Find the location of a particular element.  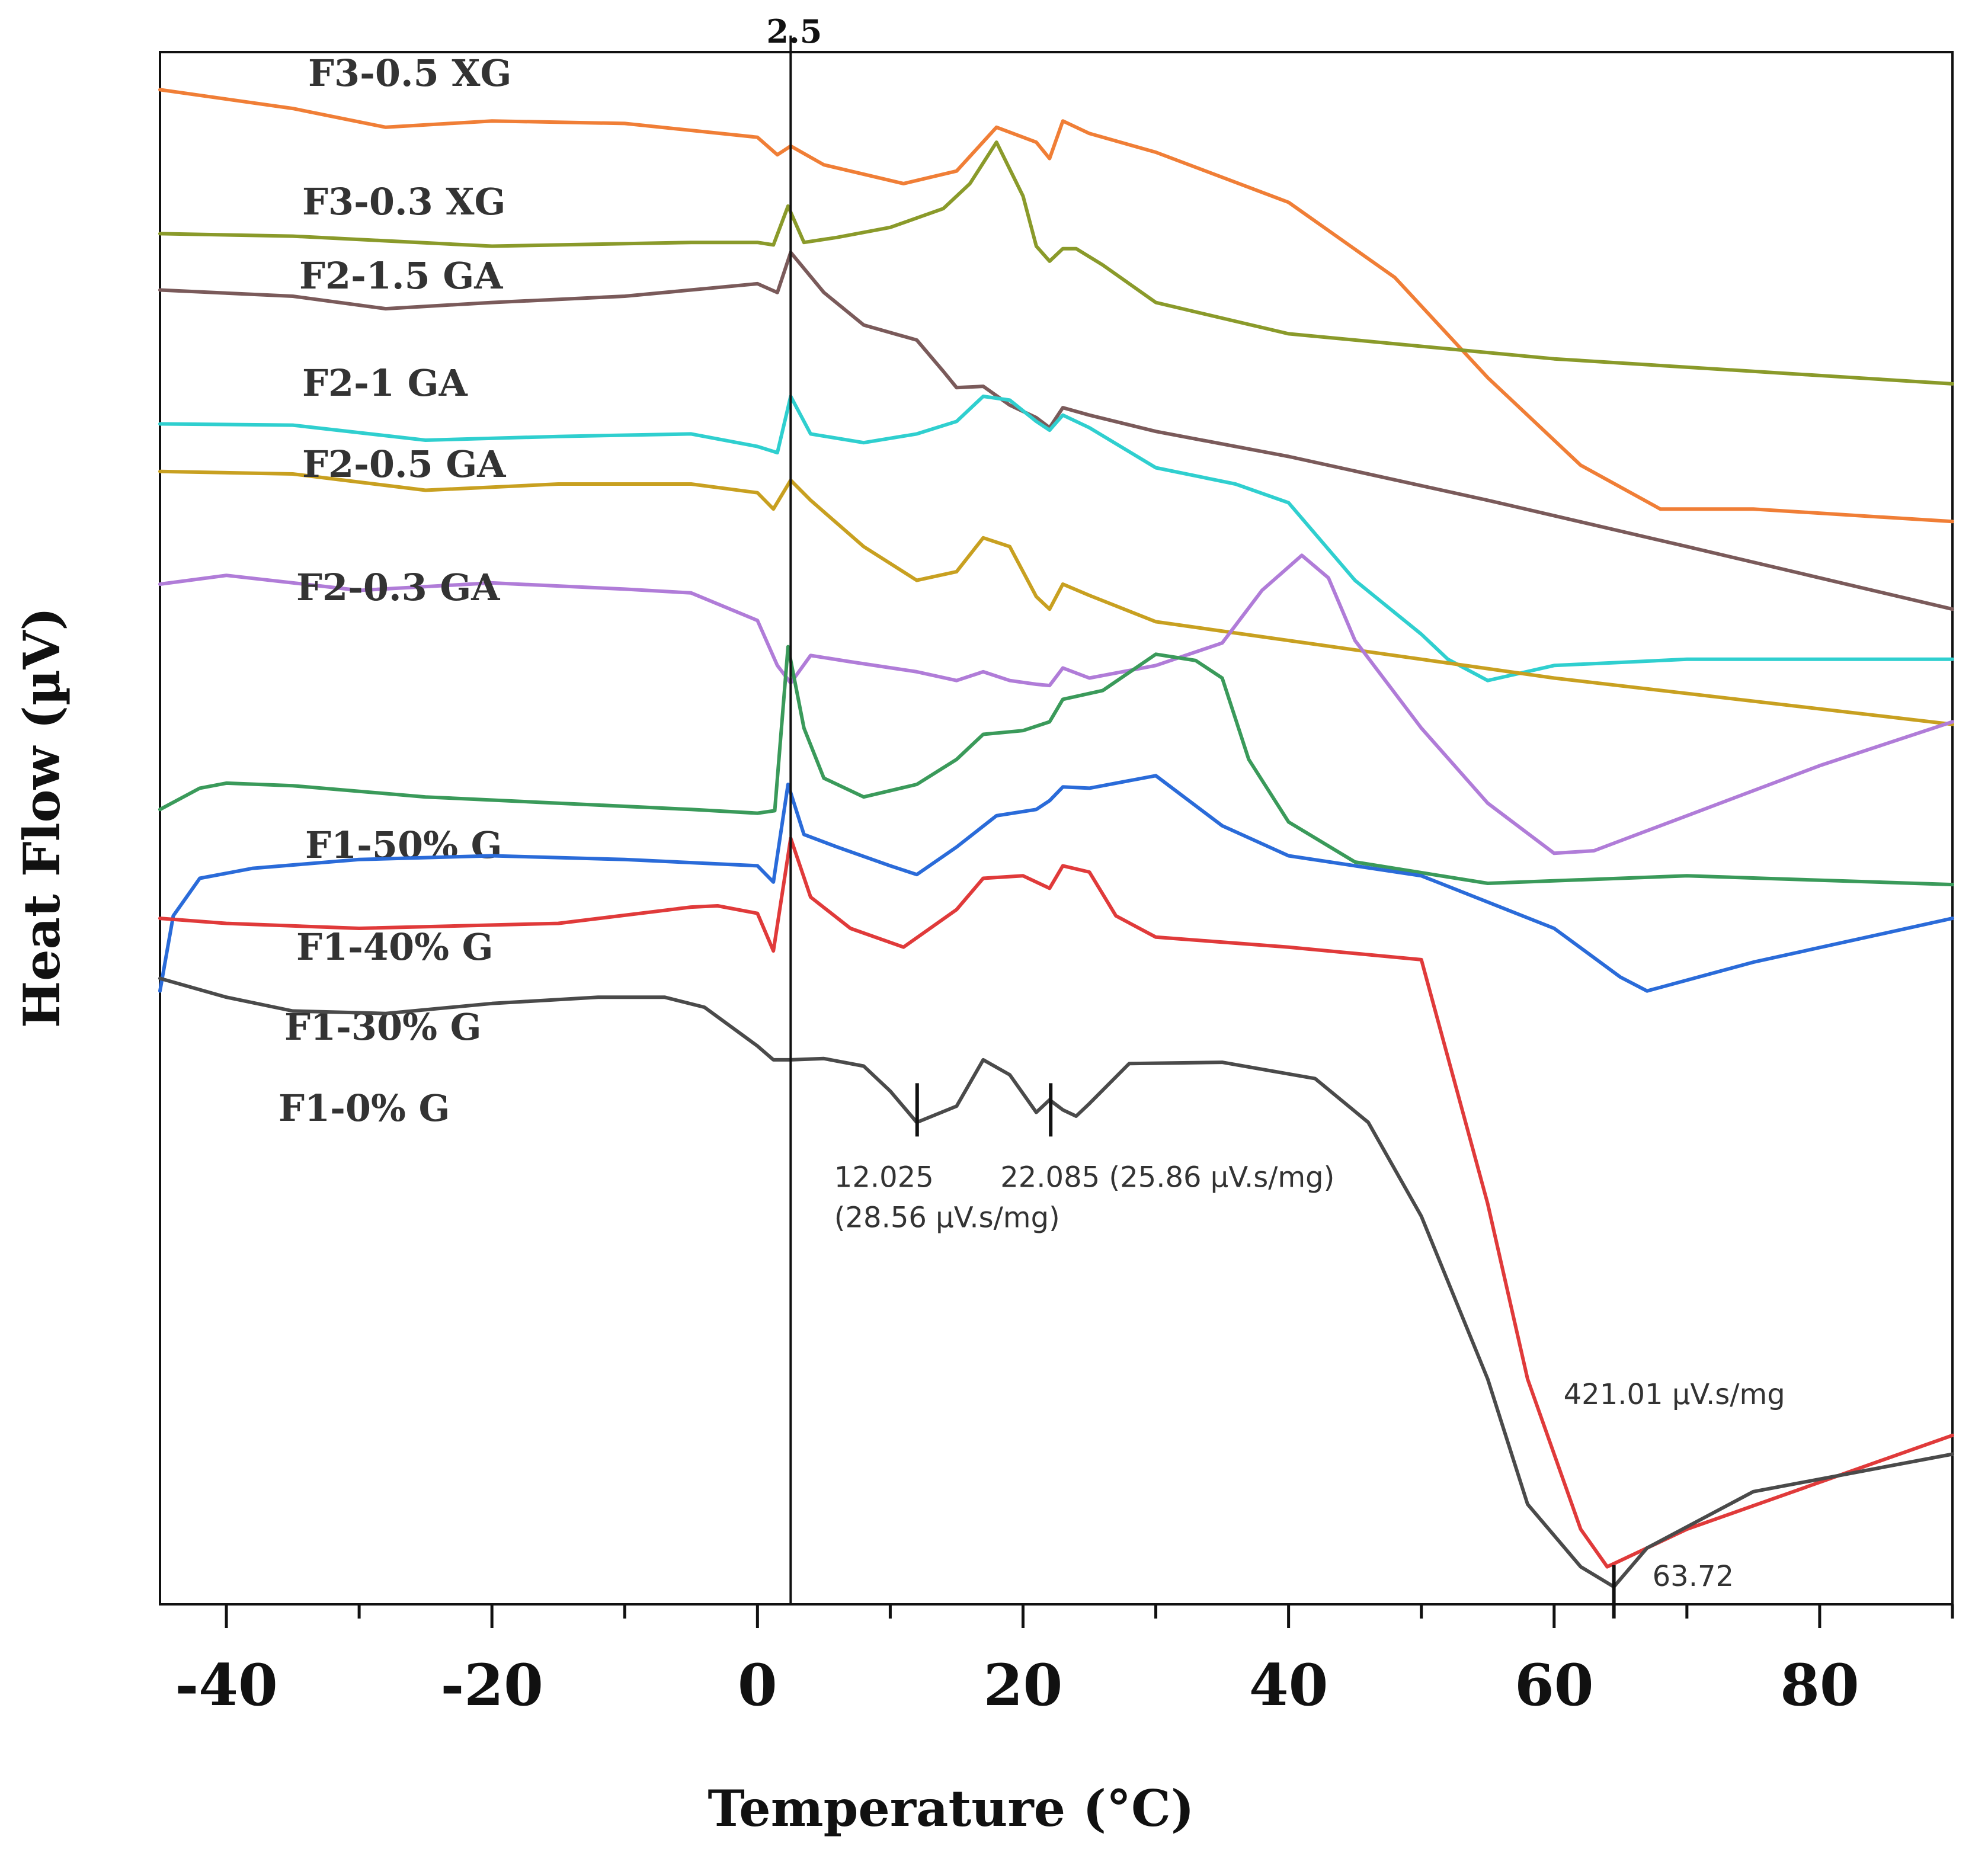

x-tick-label: -20 is located at coordinates (491, 1685).